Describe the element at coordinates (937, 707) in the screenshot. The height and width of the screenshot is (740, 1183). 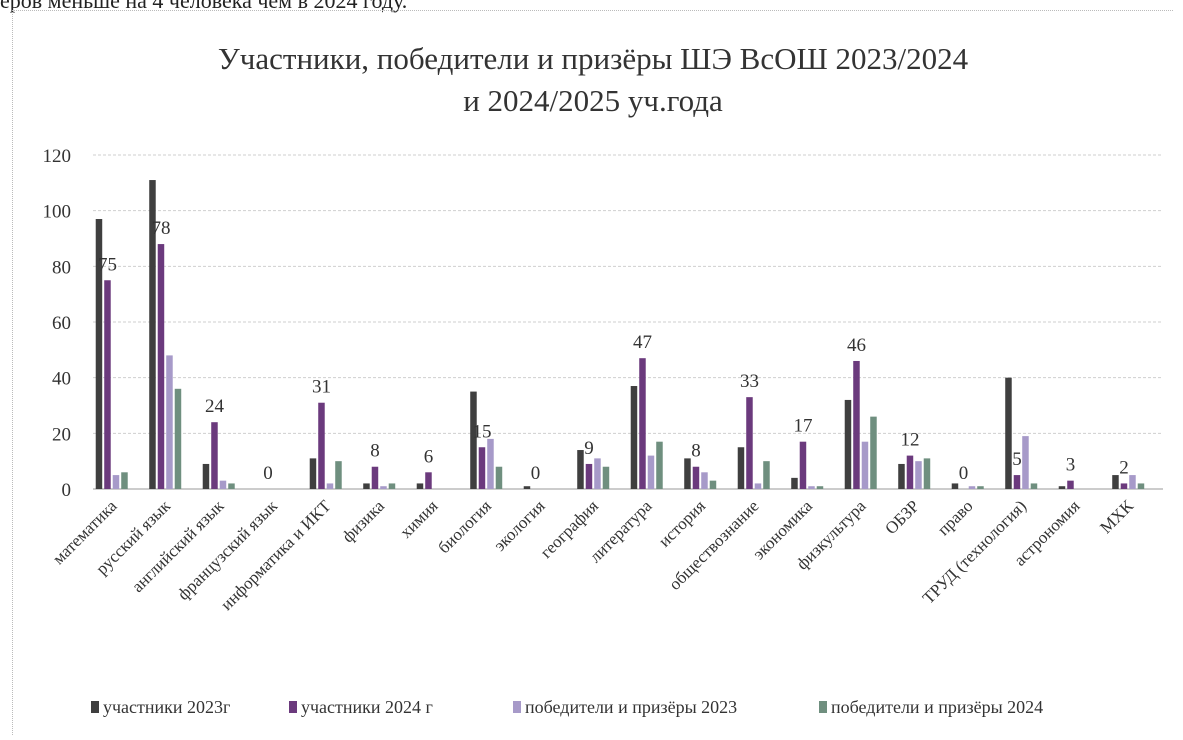
I see `legend-label: победители и призёры 2024` at that location.